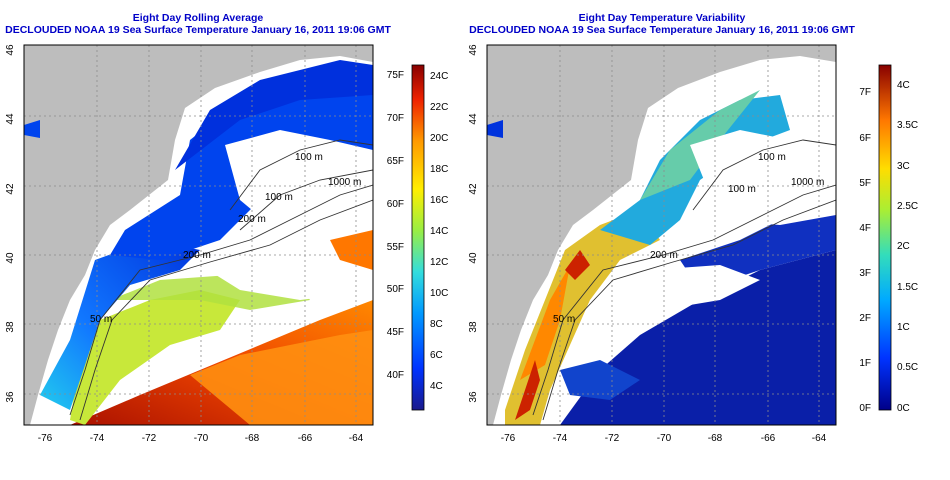 The image size is (950, 480). I want to click on right-lat-ticks: 46 44 42 40 38 36, so click(473, 223).